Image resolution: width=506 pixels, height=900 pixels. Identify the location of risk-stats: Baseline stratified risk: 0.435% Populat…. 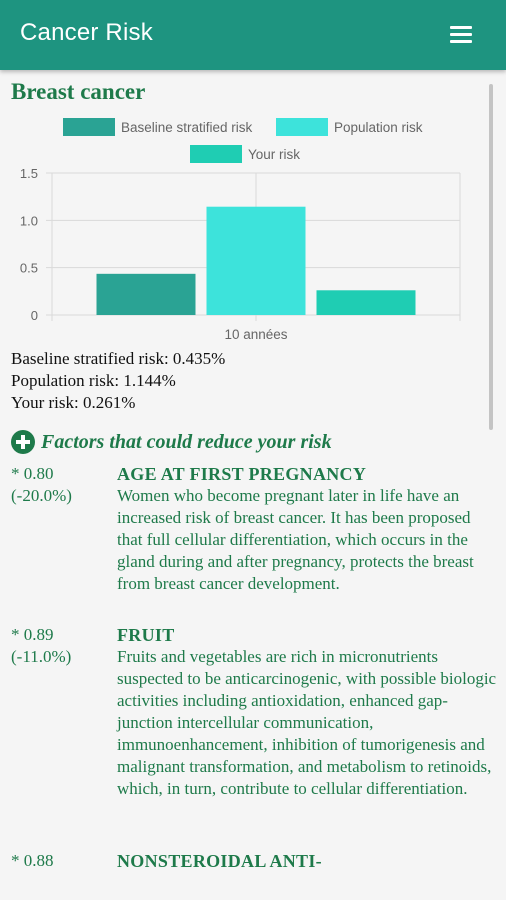
(118, 381).